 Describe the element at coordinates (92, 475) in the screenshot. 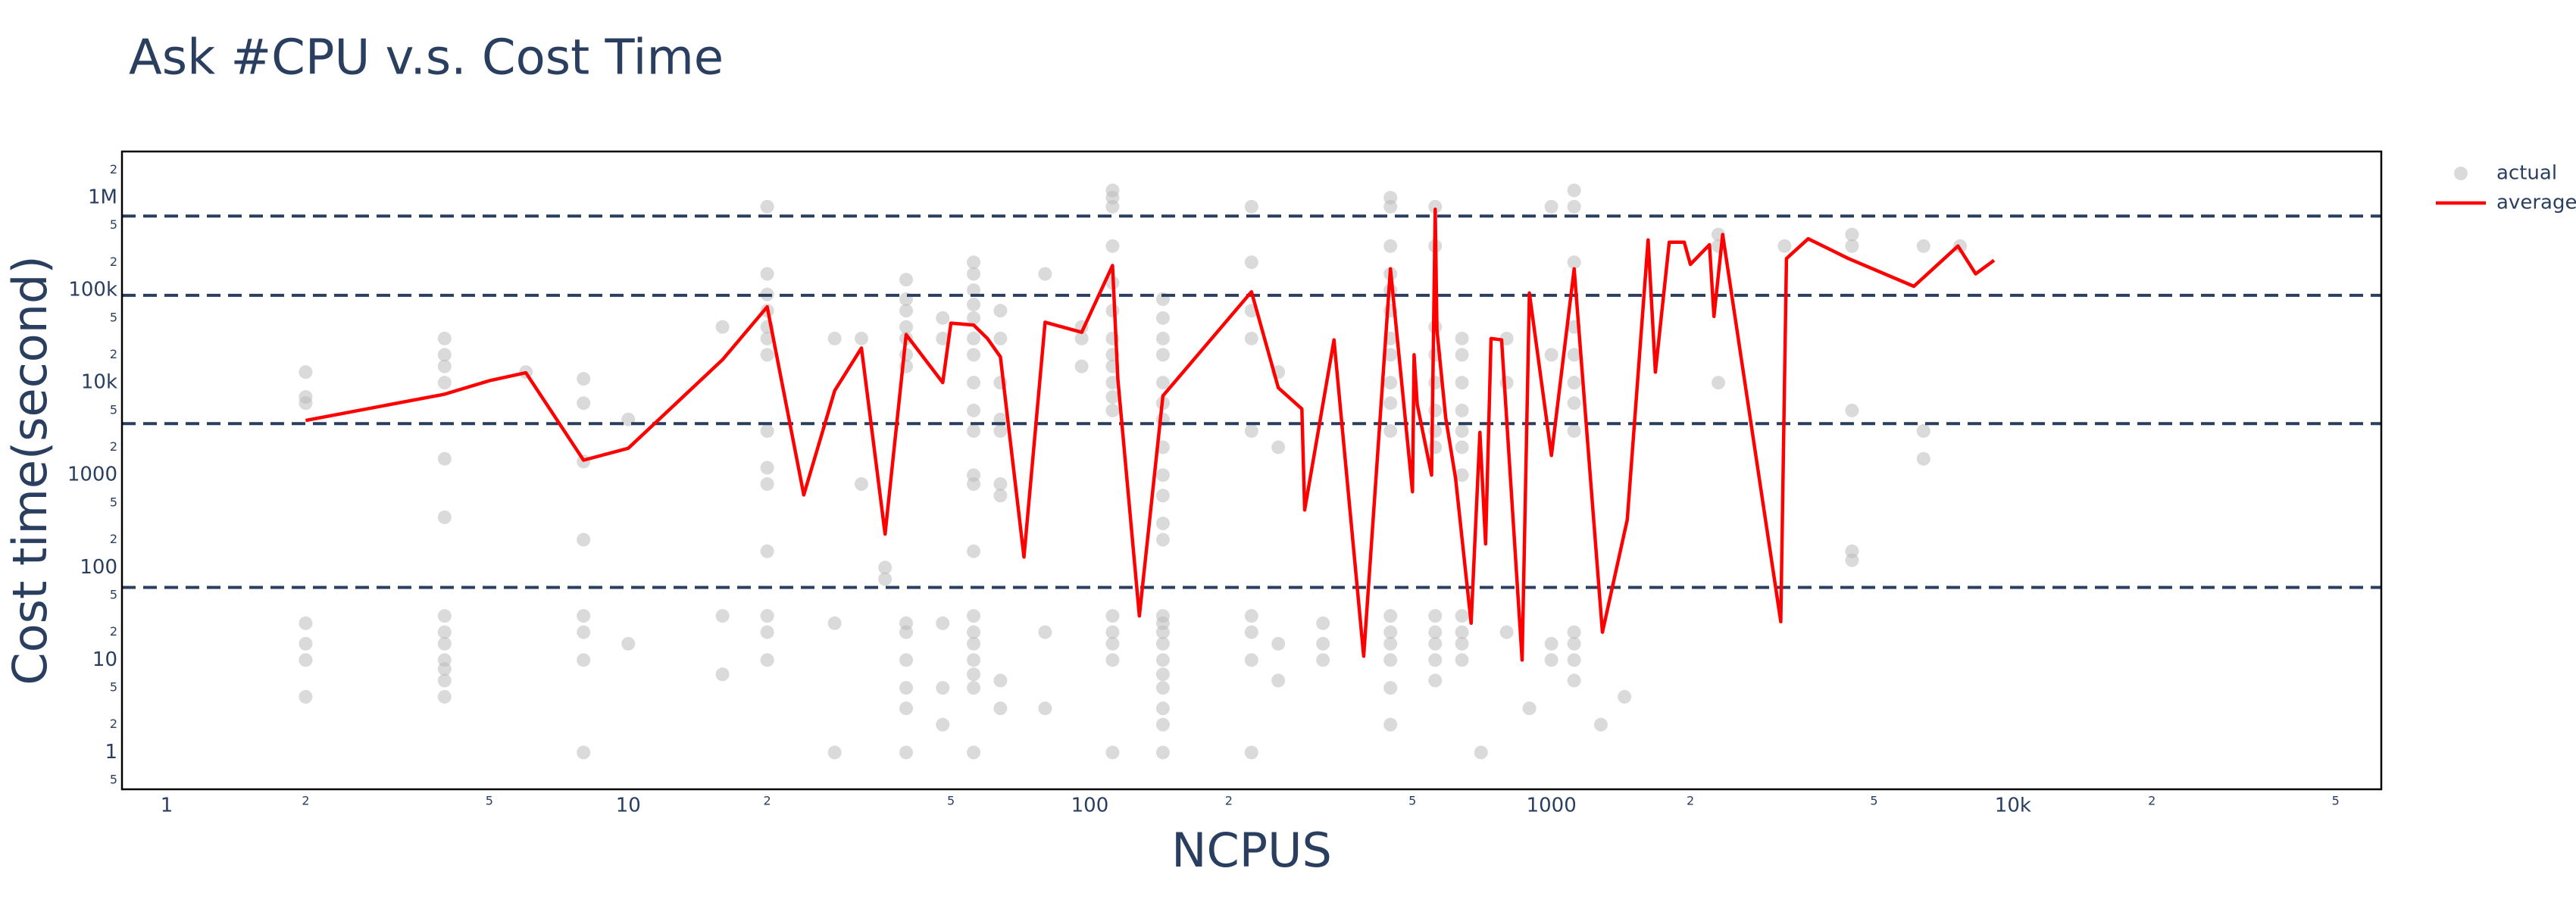

I see `y-tick-label: 1000` at that location.